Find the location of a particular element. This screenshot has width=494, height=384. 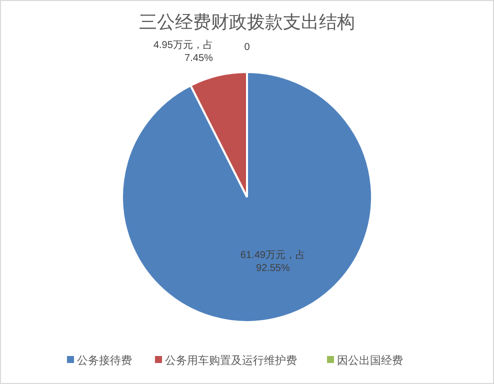

legend-label: 公务接待费 is located at coordinates (104, 360).